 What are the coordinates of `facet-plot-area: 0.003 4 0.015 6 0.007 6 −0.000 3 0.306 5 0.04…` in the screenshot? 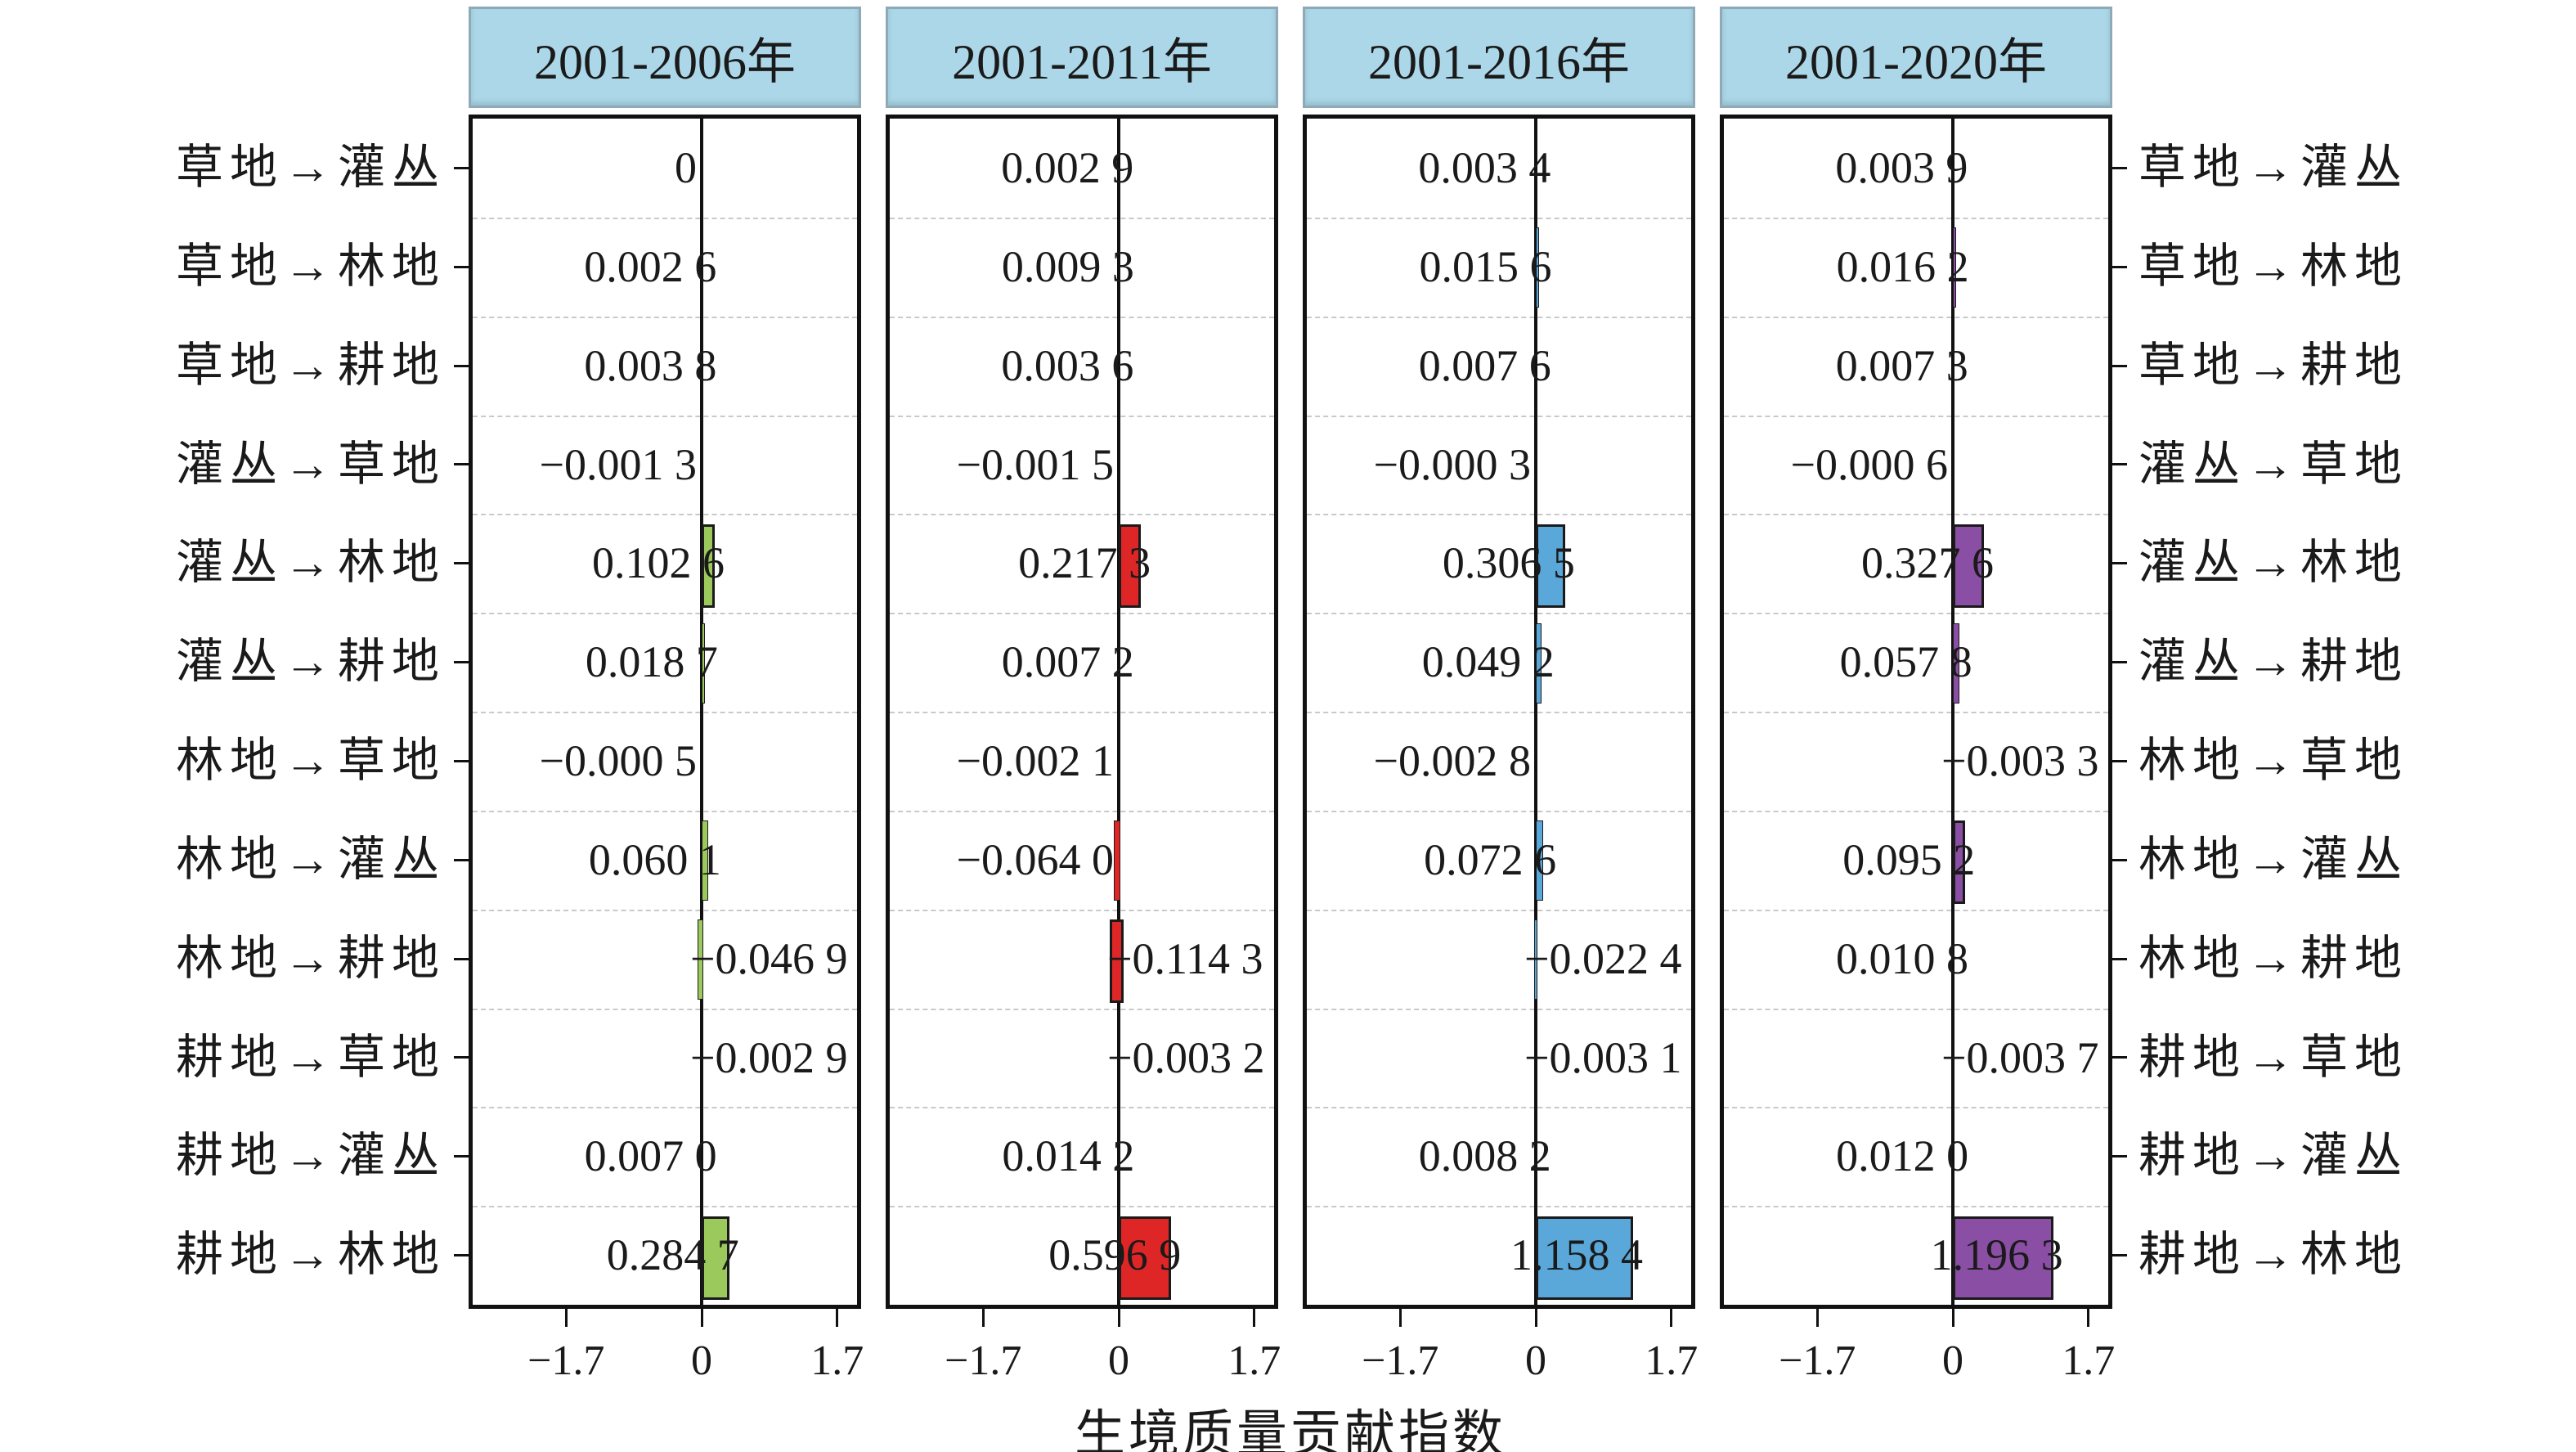 It's located at (1499, 712).